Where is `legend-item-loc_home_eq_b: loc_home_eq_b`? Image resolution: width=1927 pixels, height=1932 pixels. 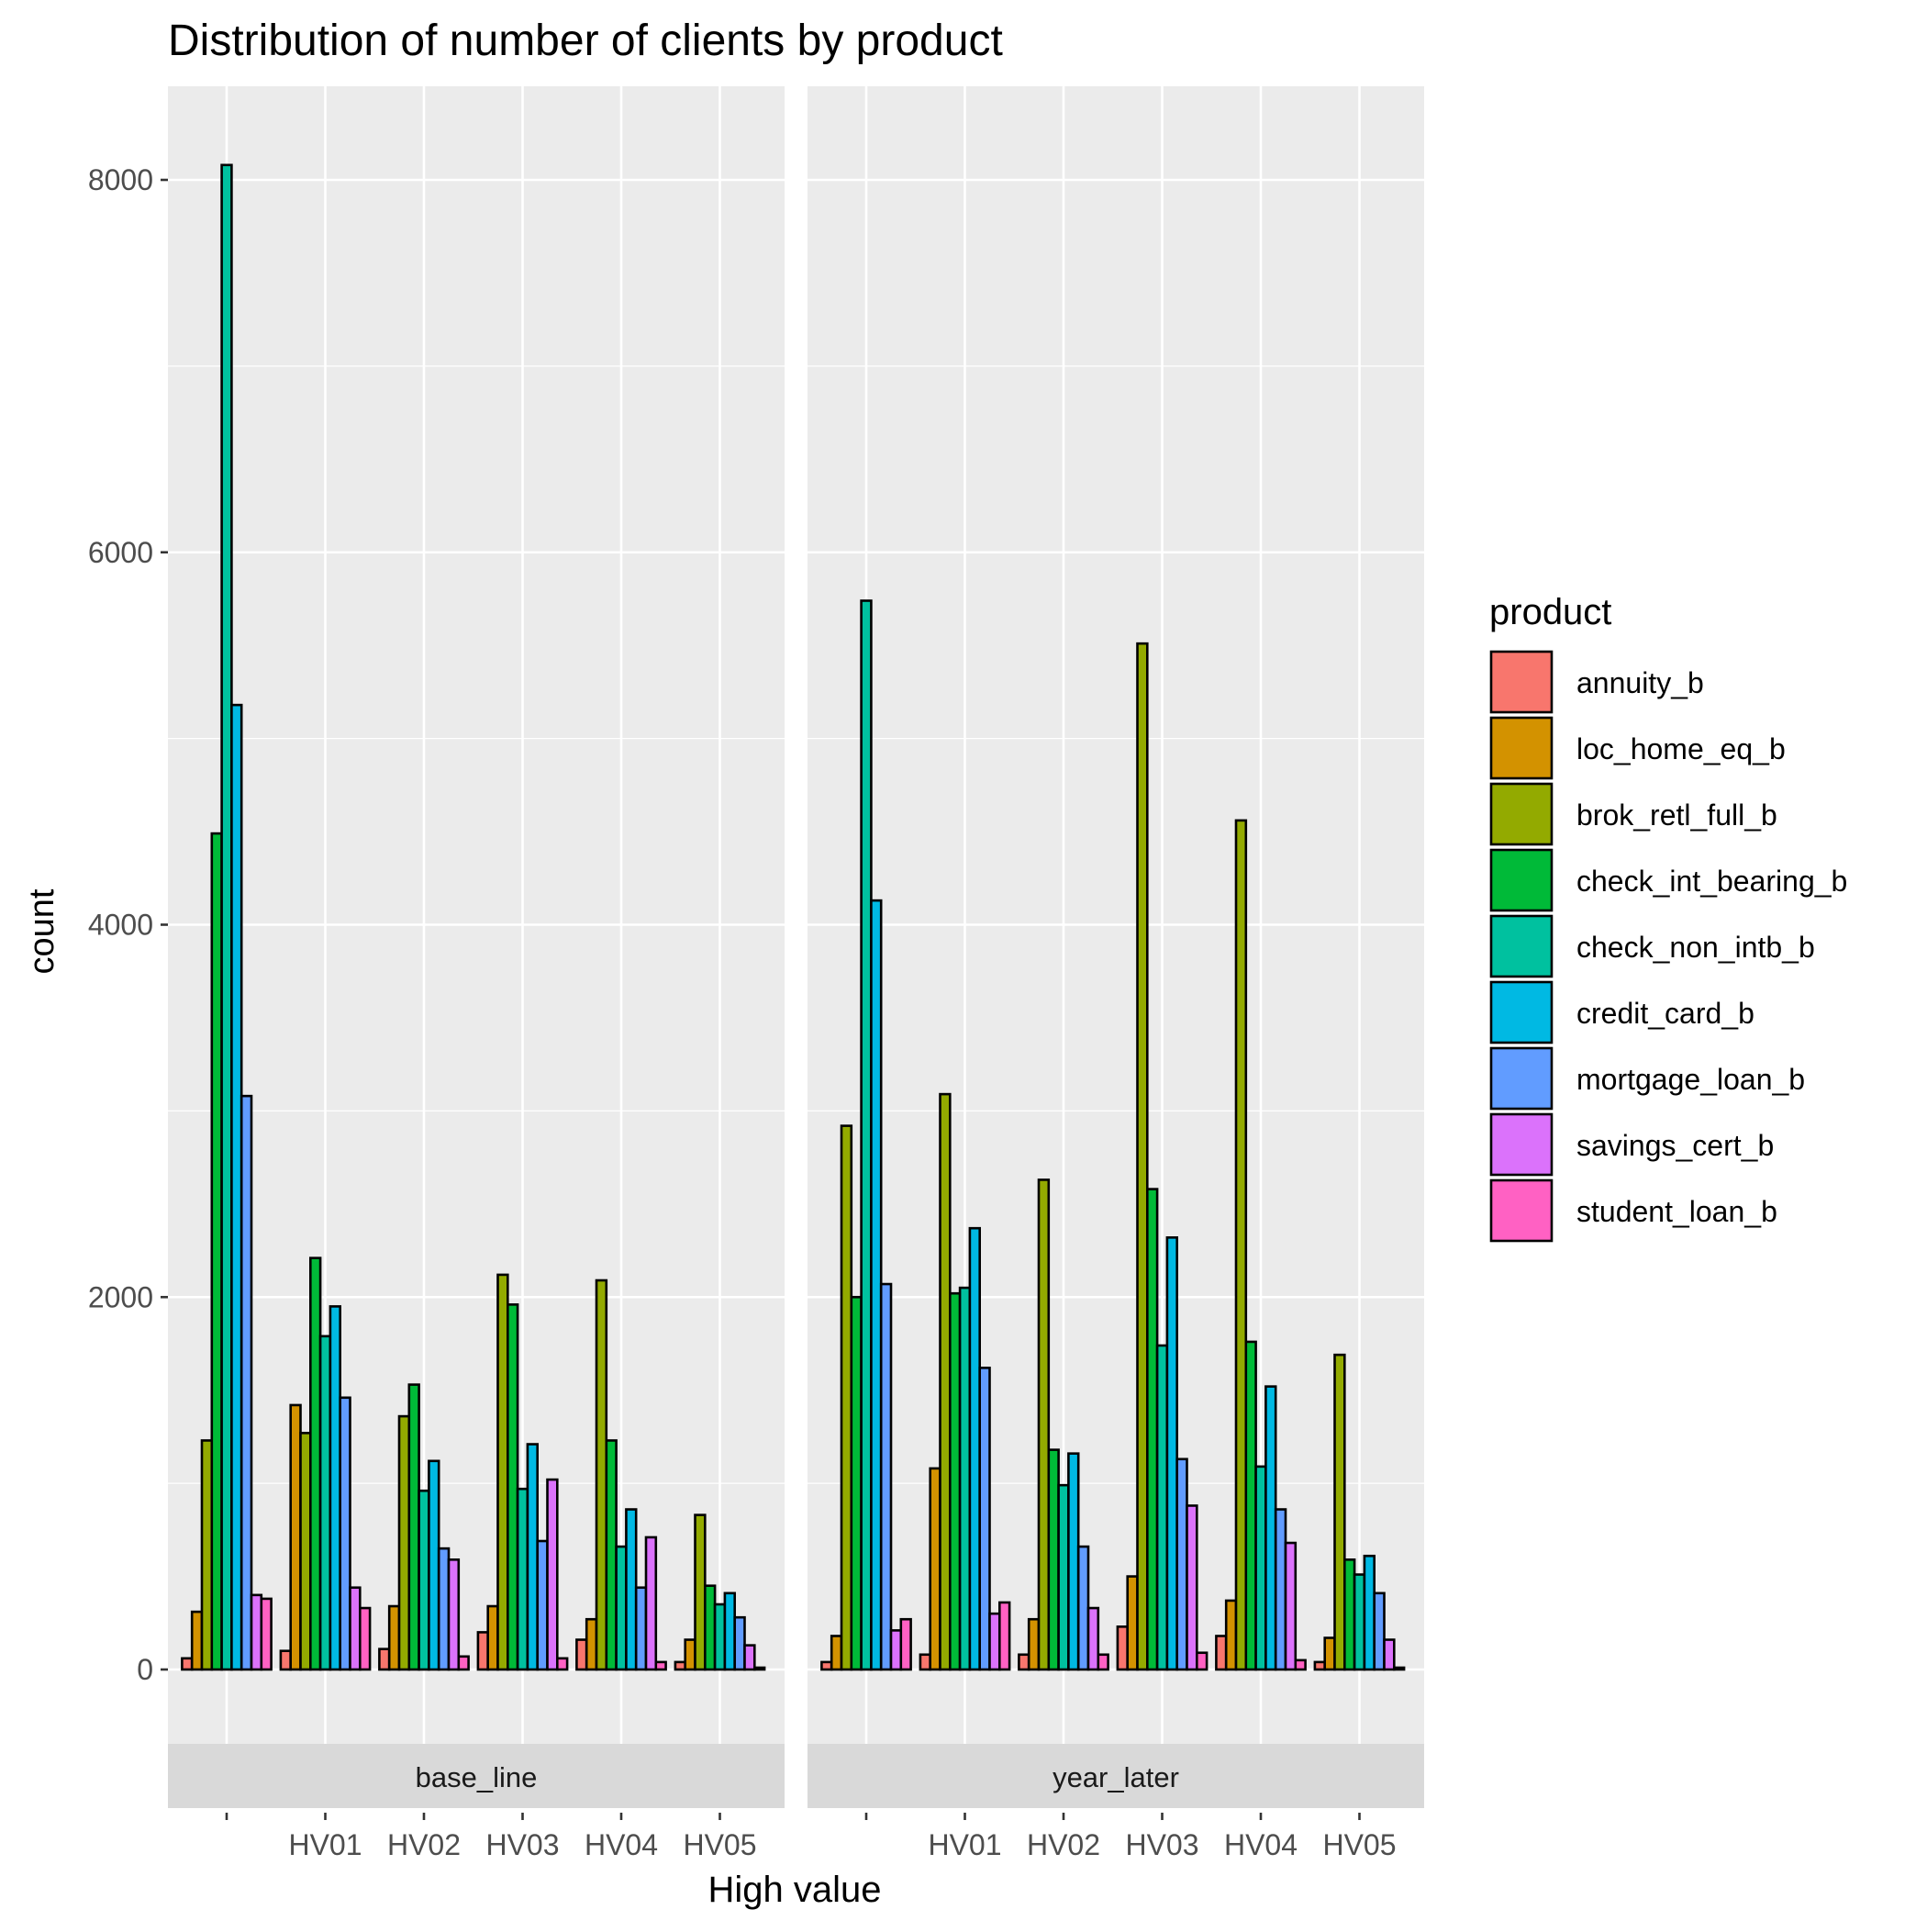
legend-item-loc_home_eq_b: loc_home_eq_b is located at coordinates (1637, 748).